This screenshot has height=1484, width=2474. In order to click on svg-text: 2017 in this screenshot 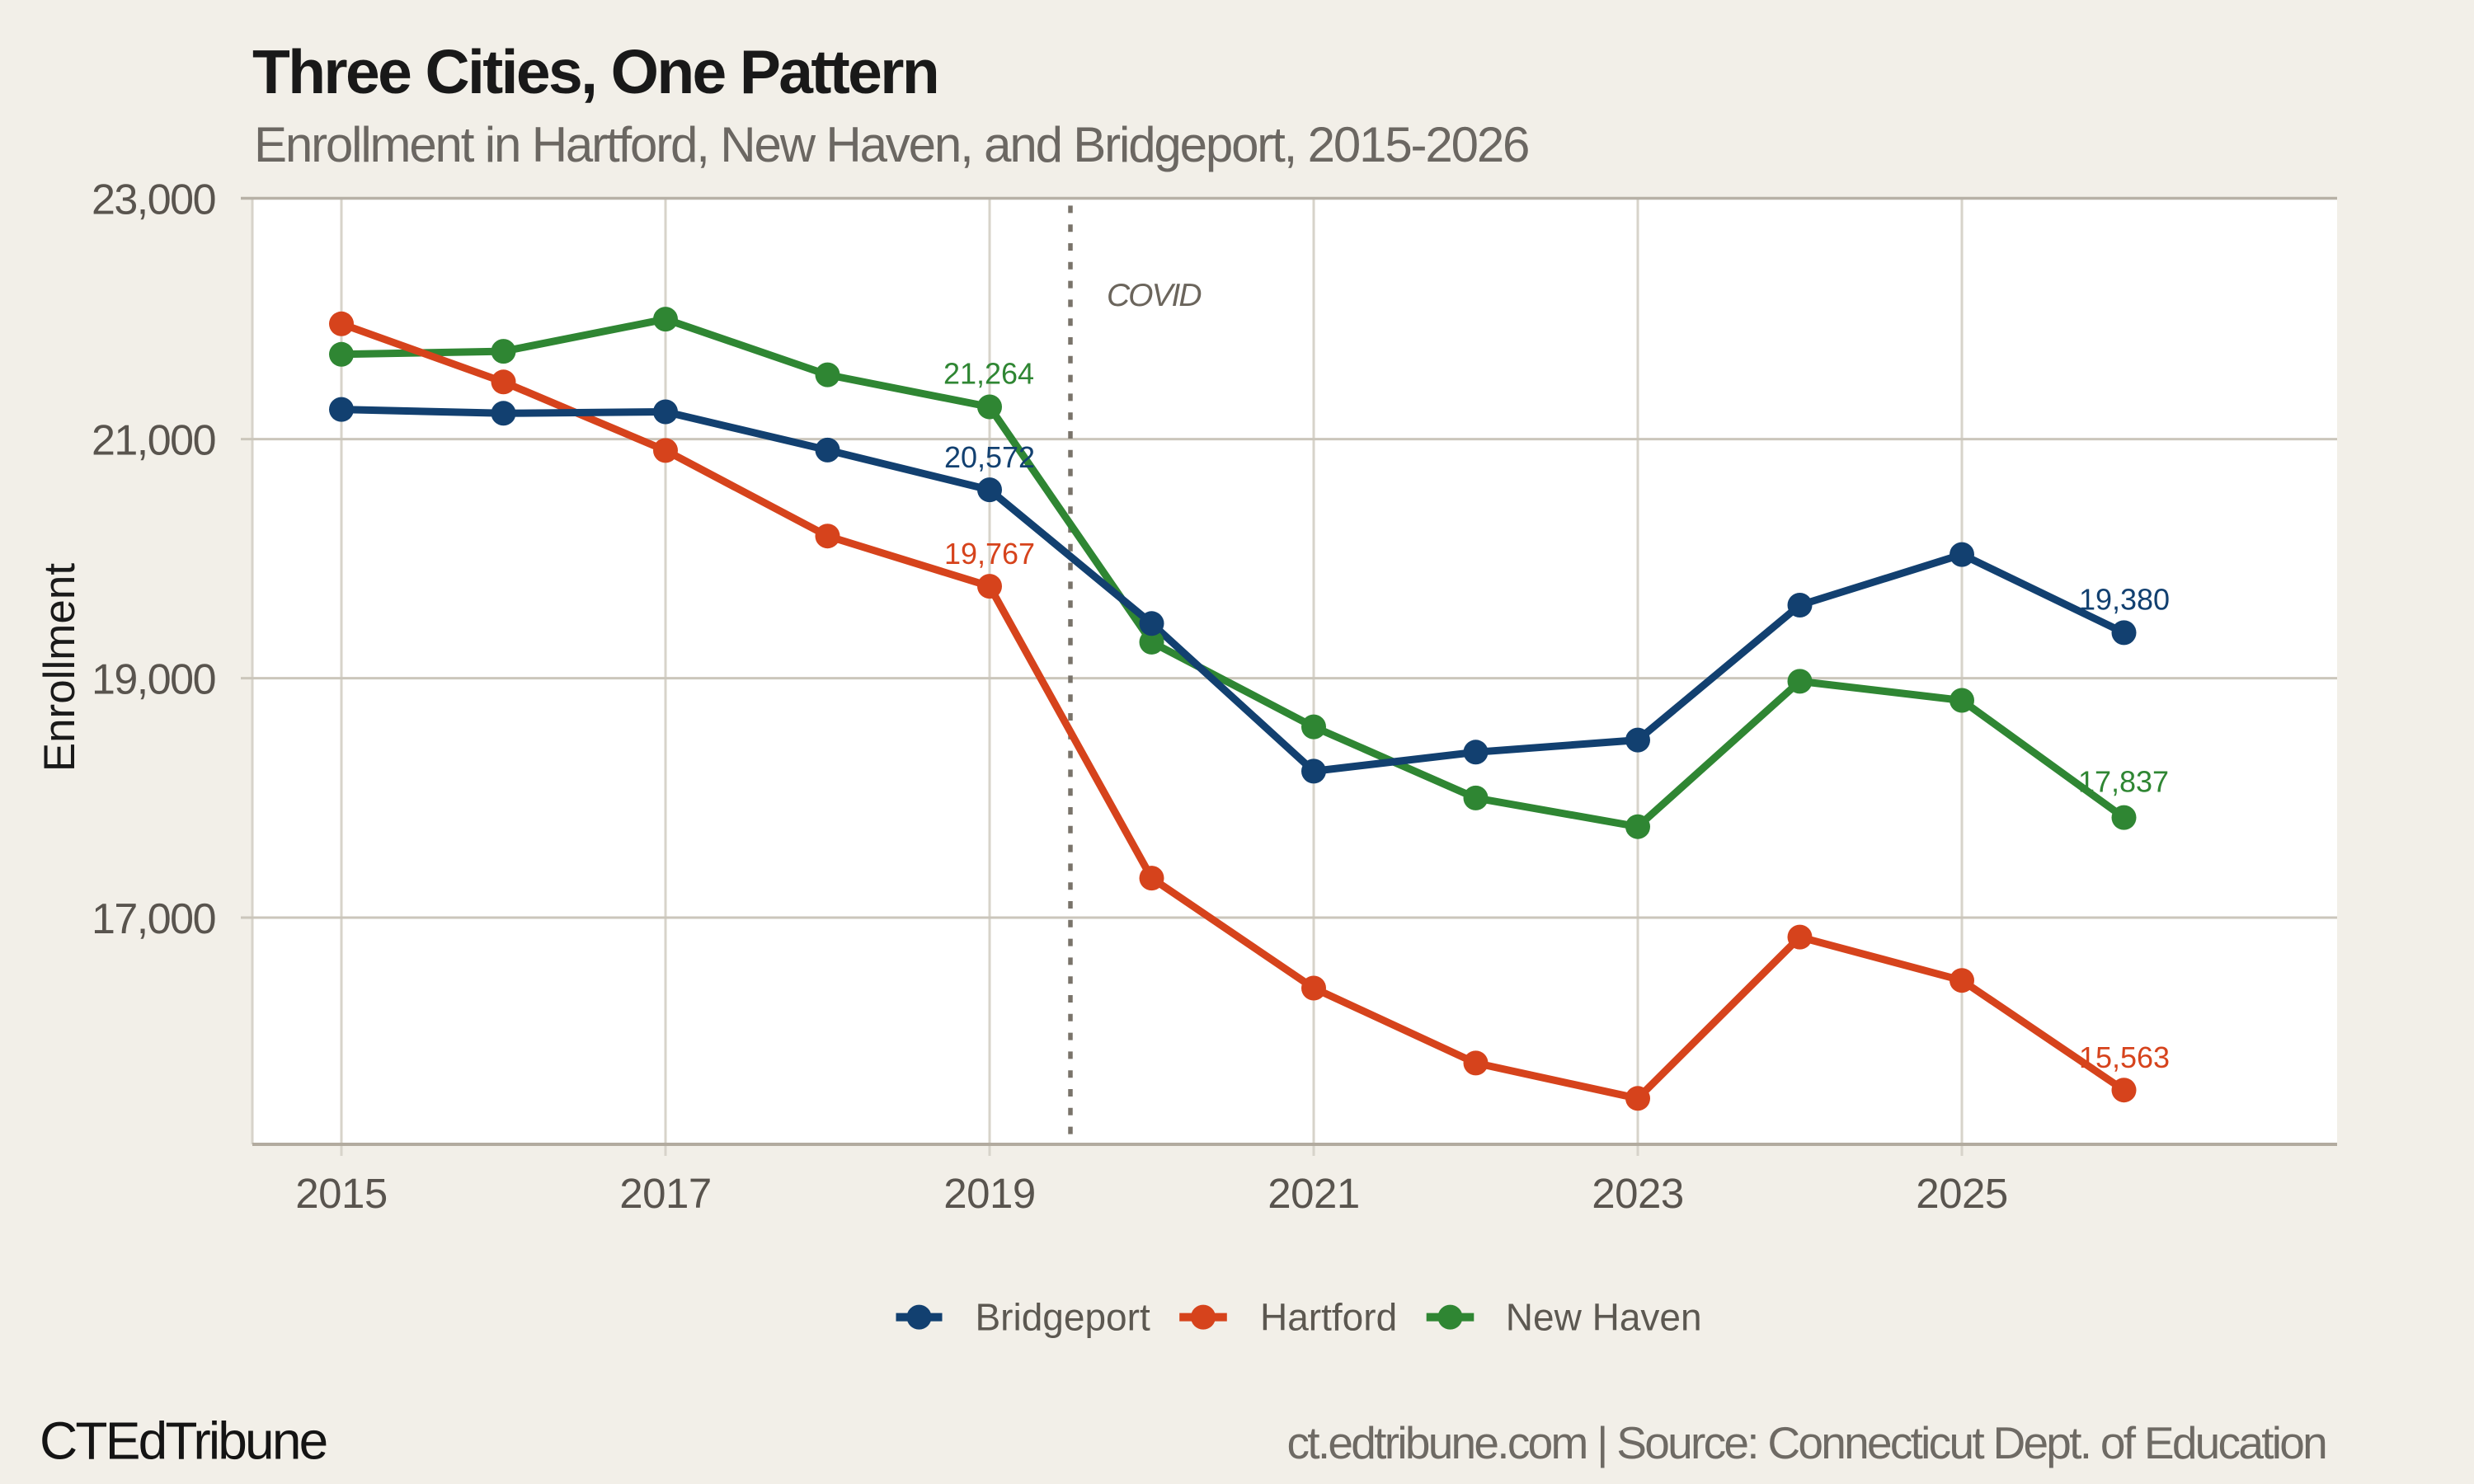, I will do `click(665, 1193)`.